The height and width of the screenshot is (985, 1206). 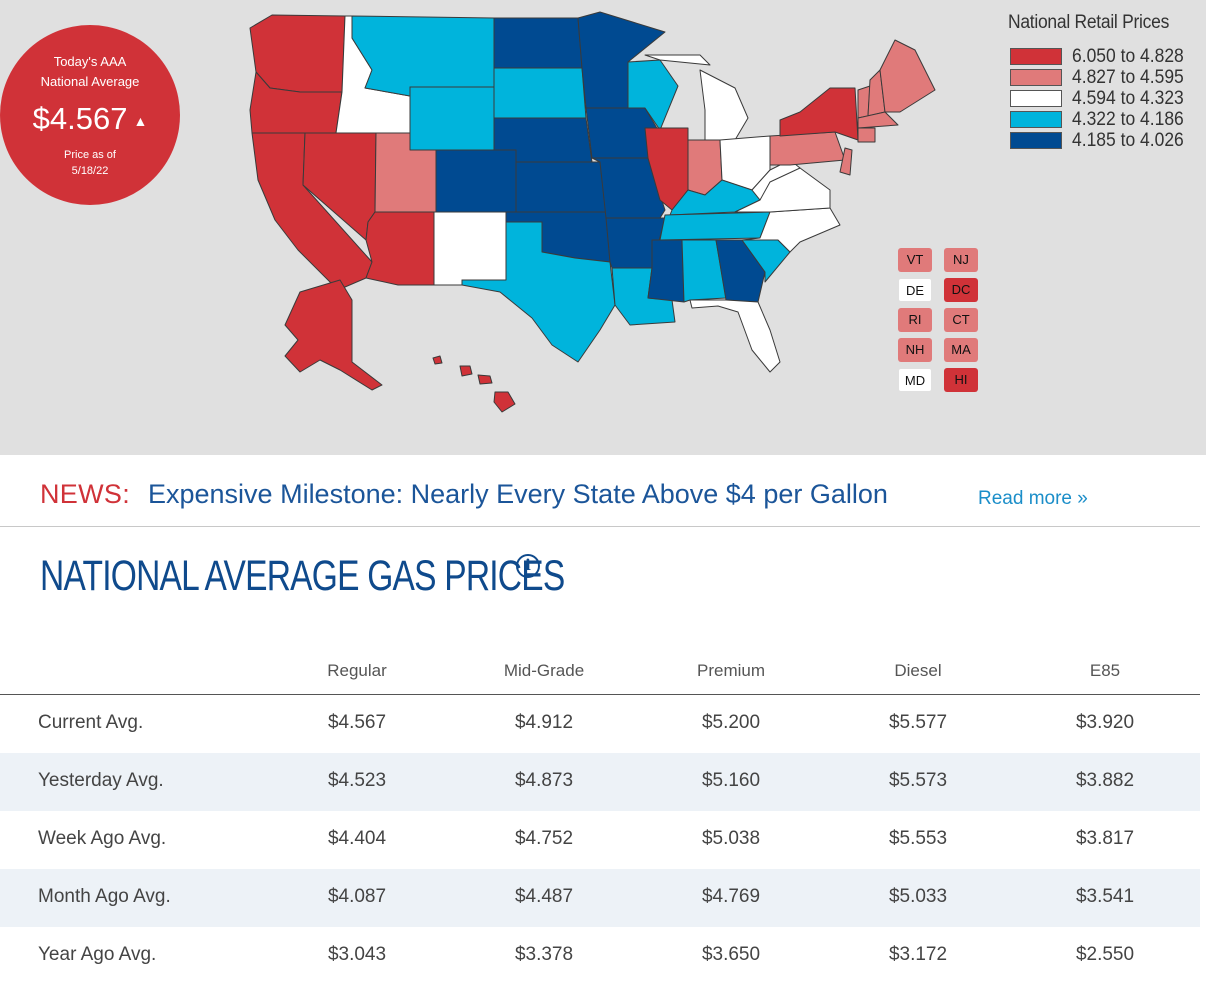 What do you see at coordinates (423, 56) in the screenshot?
I see `state-mt` at bounding box center [423, 56].